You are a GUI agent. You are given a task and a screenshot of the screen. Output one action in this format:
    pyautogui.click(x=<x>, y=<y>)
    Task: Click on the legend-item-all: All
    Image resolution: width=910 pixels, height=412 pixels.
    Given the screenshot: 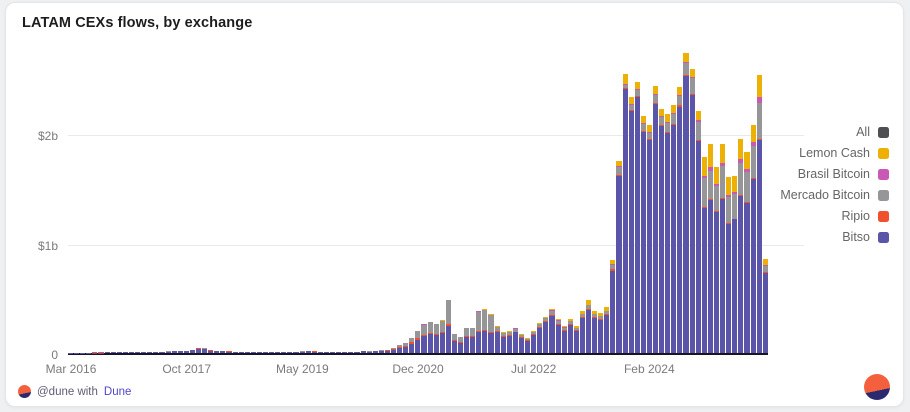 What is the action you would take?
    pyautogui.click(x=872, y=132)
    